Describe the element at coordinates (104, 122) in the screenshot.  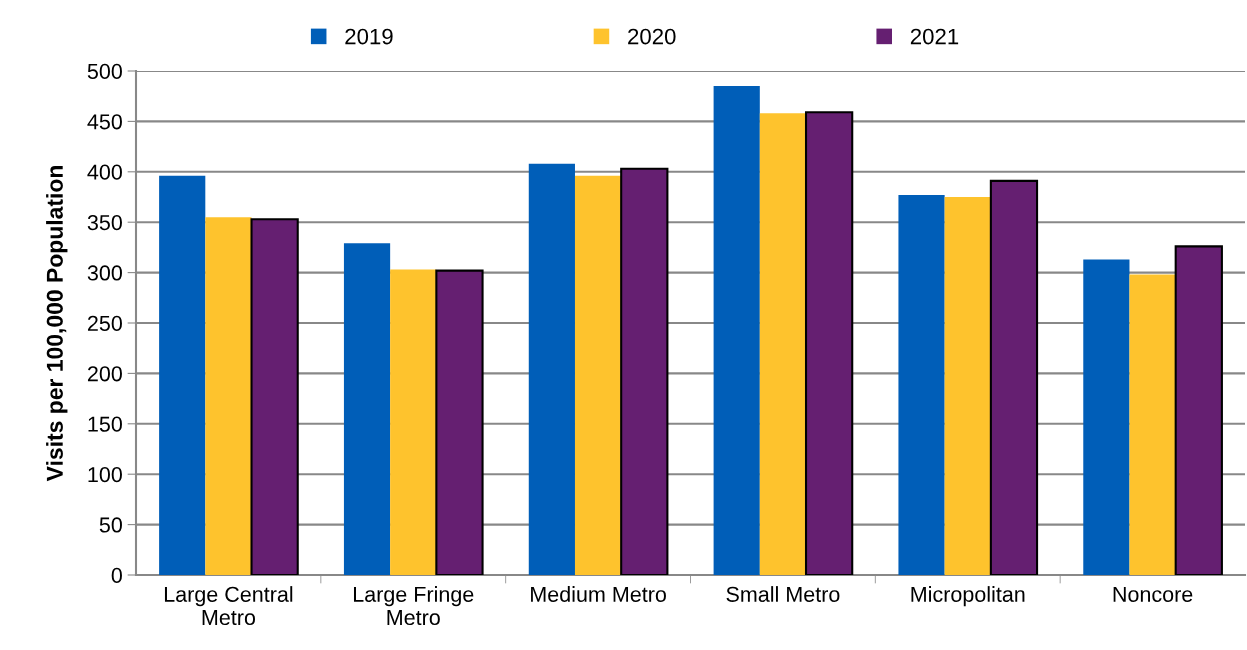
I see `y-tick-label: 450` at that location.